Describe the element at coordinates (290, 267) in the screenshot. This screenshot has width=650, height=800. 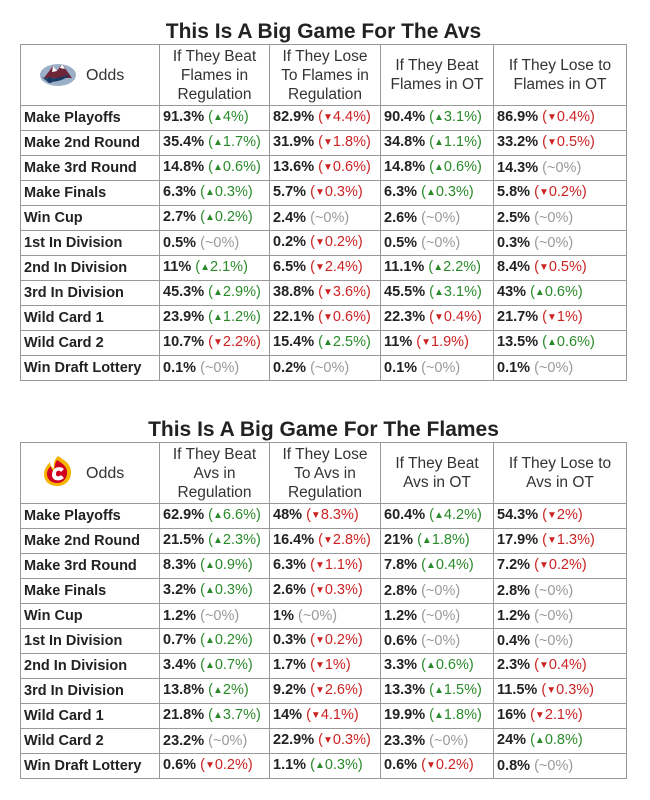
I see `odds-value: 6.5%` at that location.